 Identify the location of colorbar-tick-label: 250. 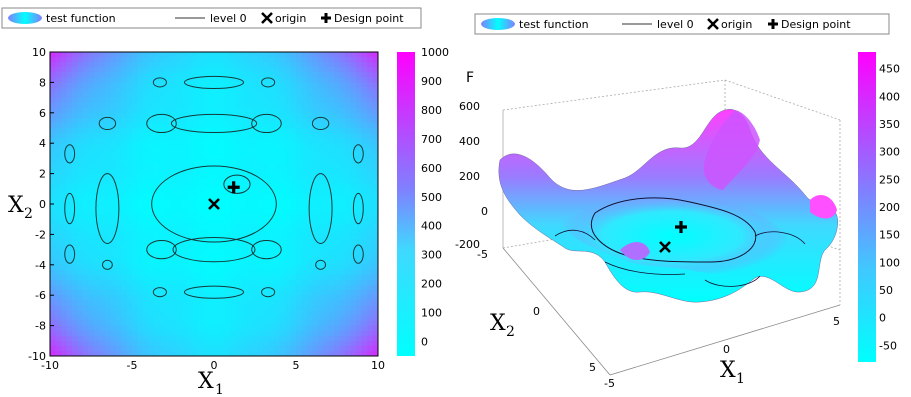
(889, 179).